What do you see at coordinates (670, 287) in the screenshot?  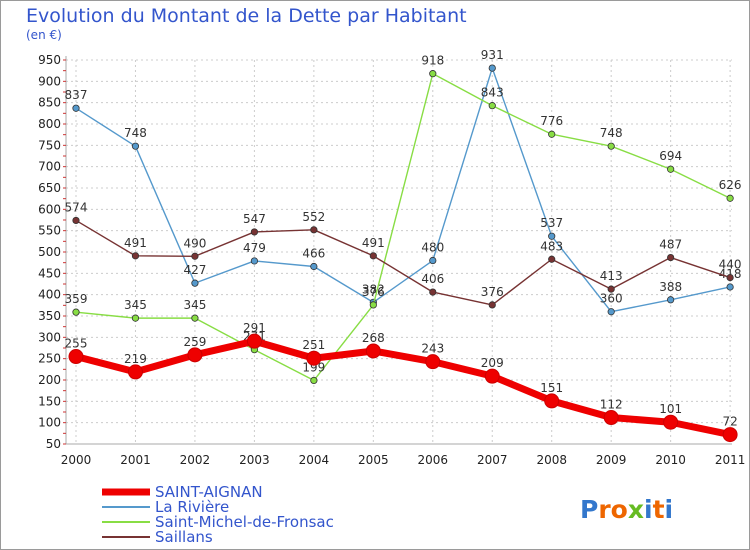 I see `data-label: 388` at bounding box center [670, 287].